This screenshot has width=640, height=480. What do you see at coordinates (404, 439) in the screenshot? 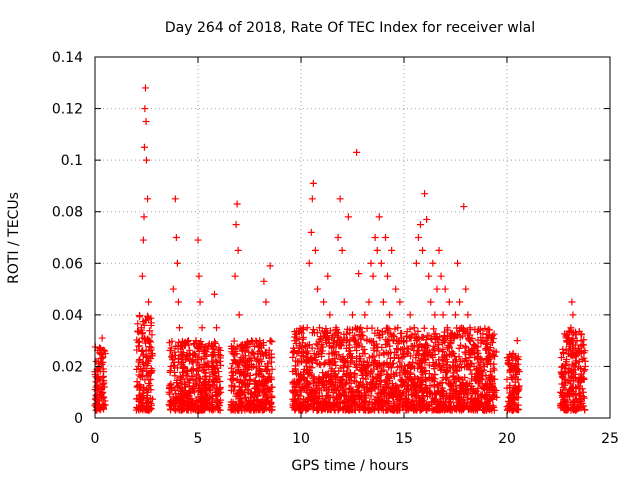
I see `x-tick-label: 15` at bounding box center [404, 439].